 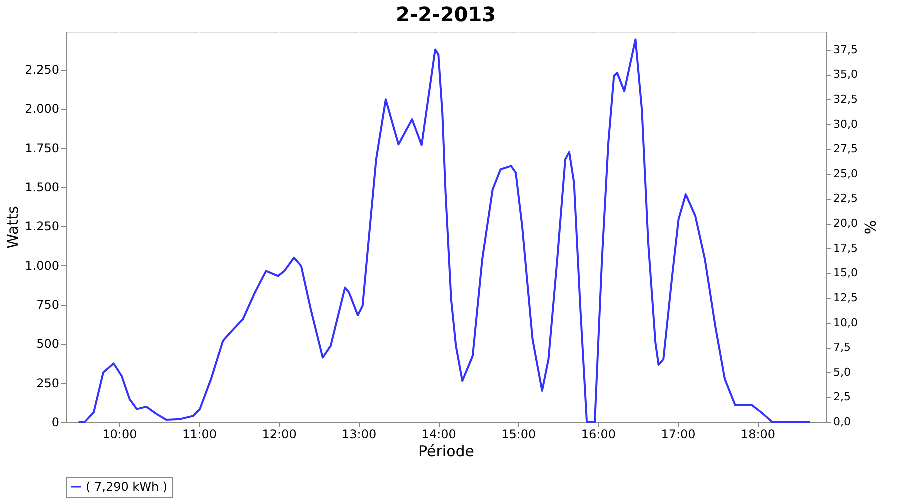 What do you see at coordinates (869, 227) in the screenshot?
I see `y2-axis-title: %` at bounding box center [869, 227].